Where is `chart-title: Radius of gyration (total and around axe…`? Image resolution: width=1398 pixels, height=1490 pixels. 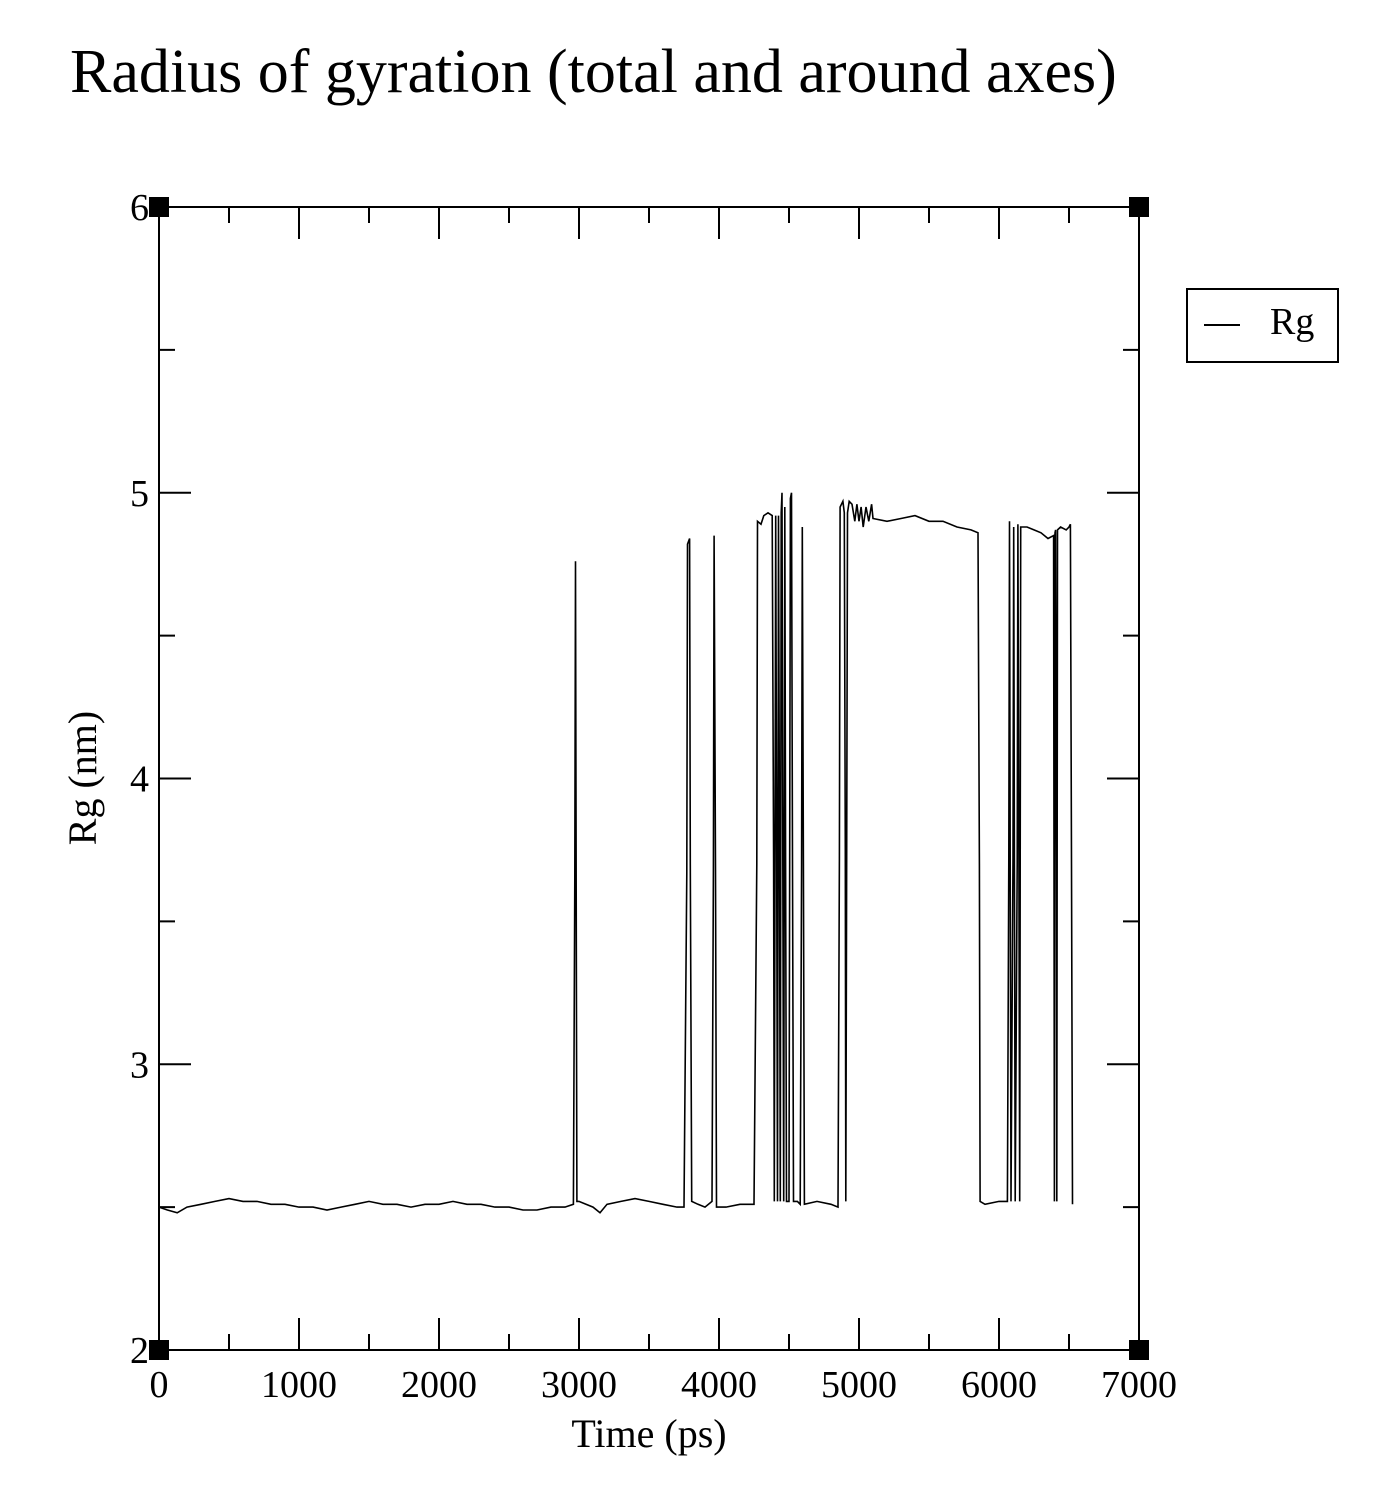 chart-title: Radius of gyration (total and around axe… is located at coordinates (593, 72).